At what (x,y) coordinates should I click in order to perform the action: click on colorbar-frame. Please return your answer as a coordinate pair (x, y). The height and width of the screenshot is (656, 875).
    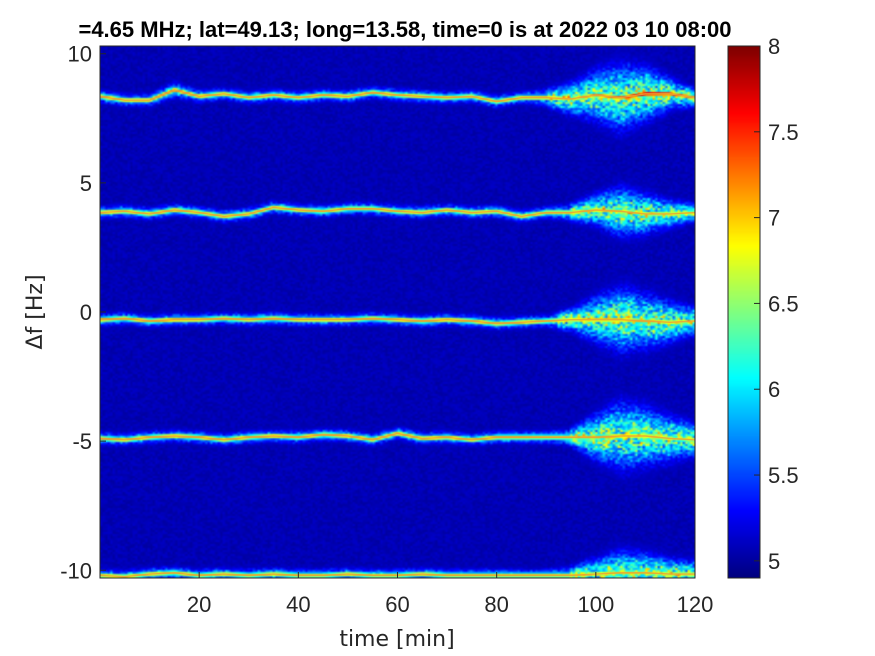
    Looking at the image, I should click on (744, 312).